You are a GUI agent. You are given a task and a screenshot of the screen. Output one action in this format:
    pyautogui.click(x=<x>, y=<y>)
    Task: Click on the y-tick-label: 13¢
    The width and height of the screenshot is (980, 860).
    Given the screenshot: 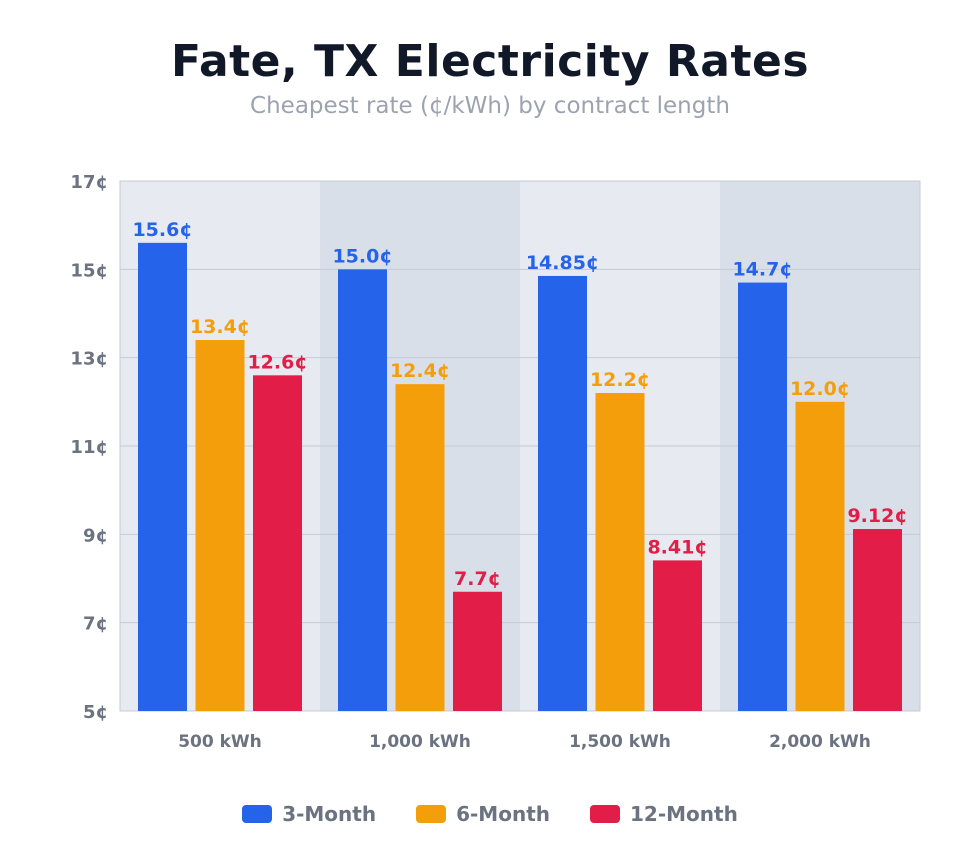 What is the action you would take?
    pyautogui.click(x=89, y=359)
    